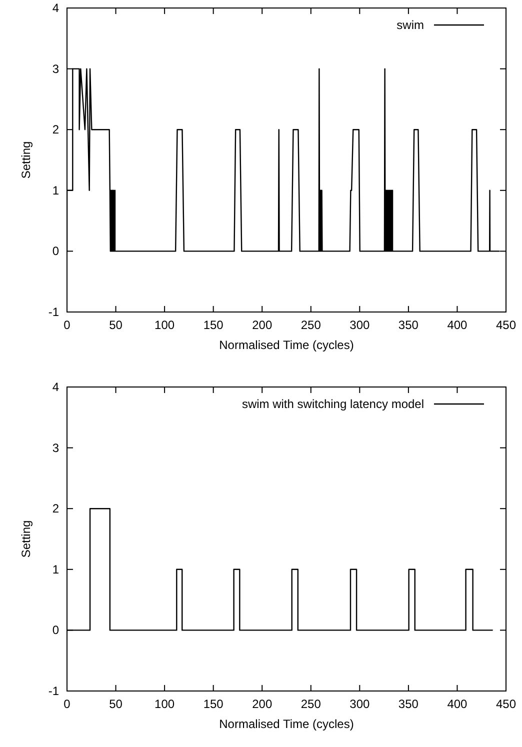 This screenshot has height=747, width=522. What do you see at coordinates (410, 25) in the screenshot?
I see `legend-label: swim` at bounding box center [410, 25].